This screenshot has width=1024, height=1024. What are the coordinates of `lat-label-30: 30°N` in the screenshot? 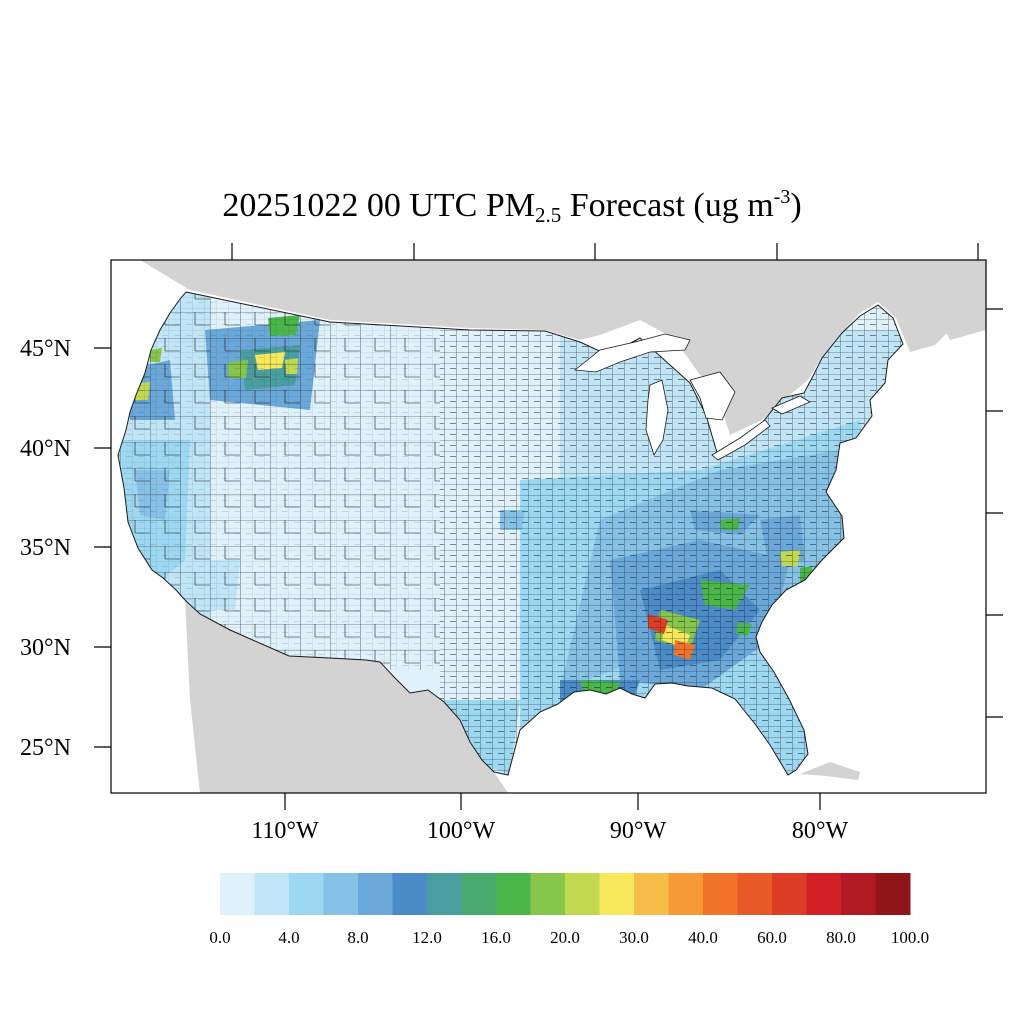 It's located at (45, 648).